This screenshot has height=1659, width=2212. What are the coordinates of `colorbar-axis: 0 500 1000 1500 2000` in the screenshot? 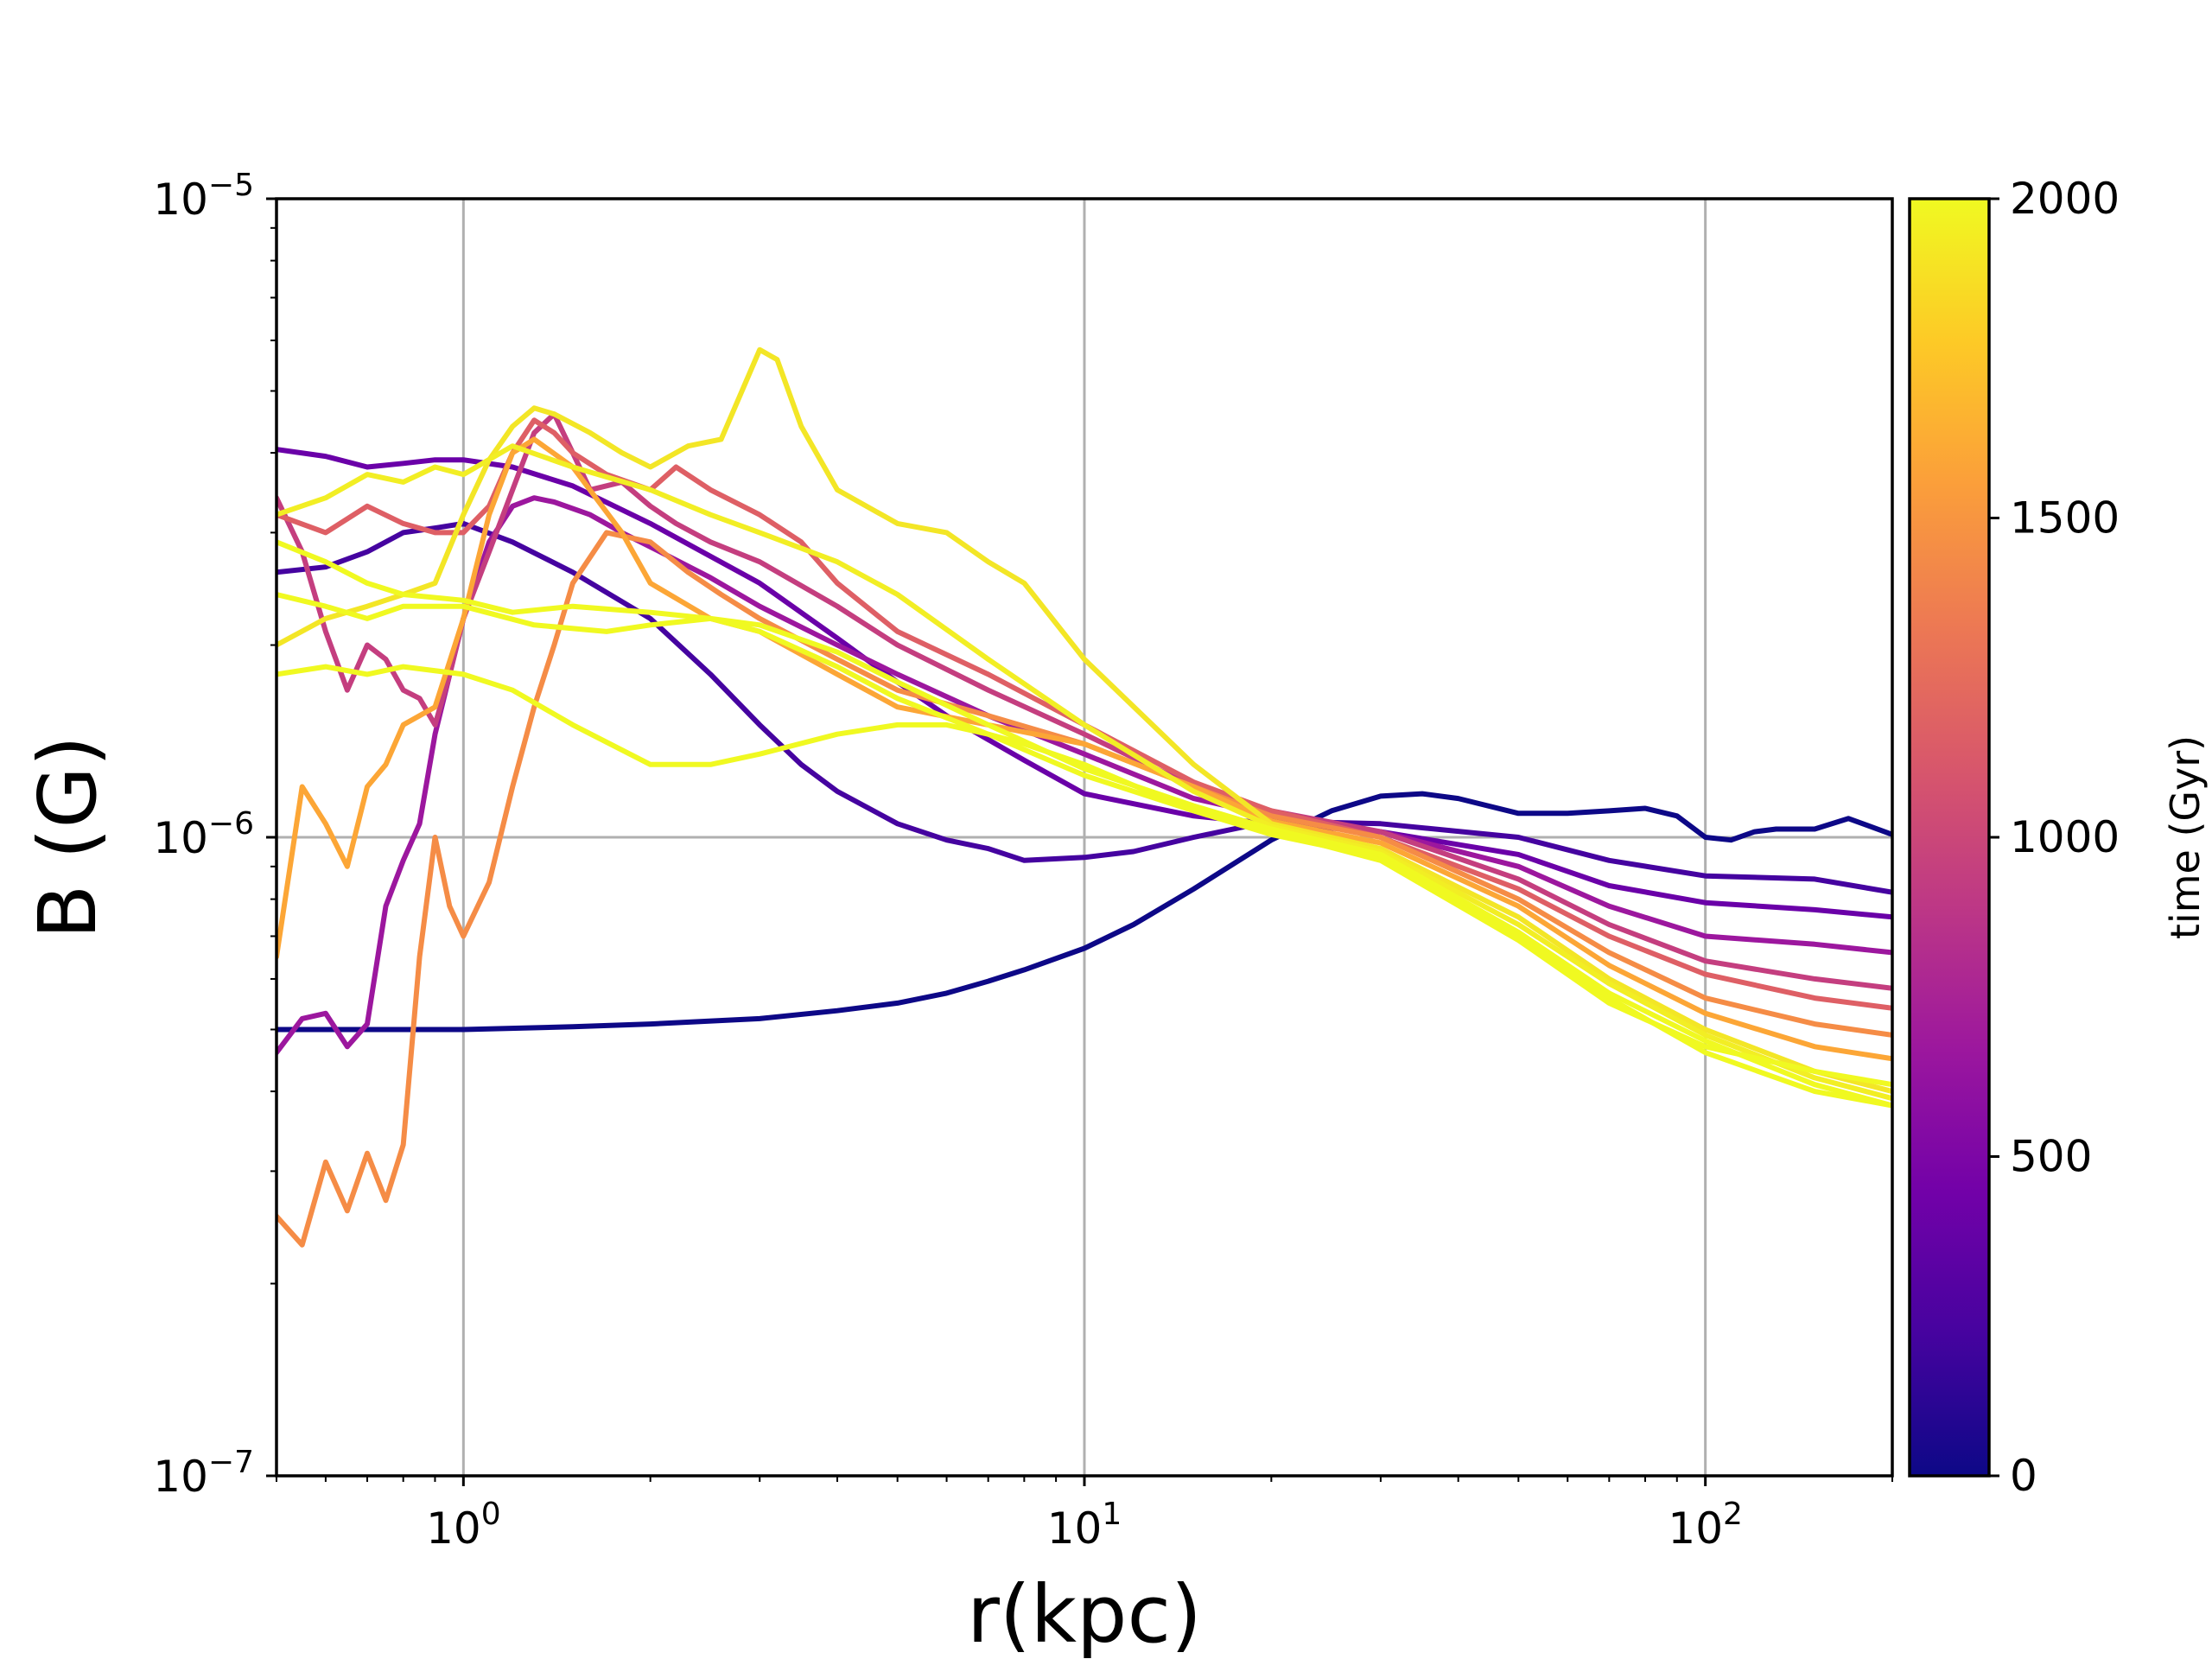 It's located at (2054, 837).